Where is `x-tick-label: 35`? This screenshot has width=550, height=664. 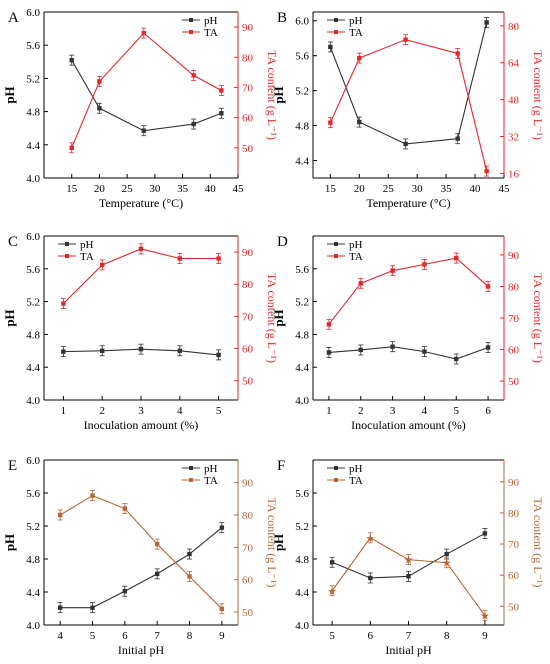
x-tick-label: 35 is located at coordinates (447, 189).